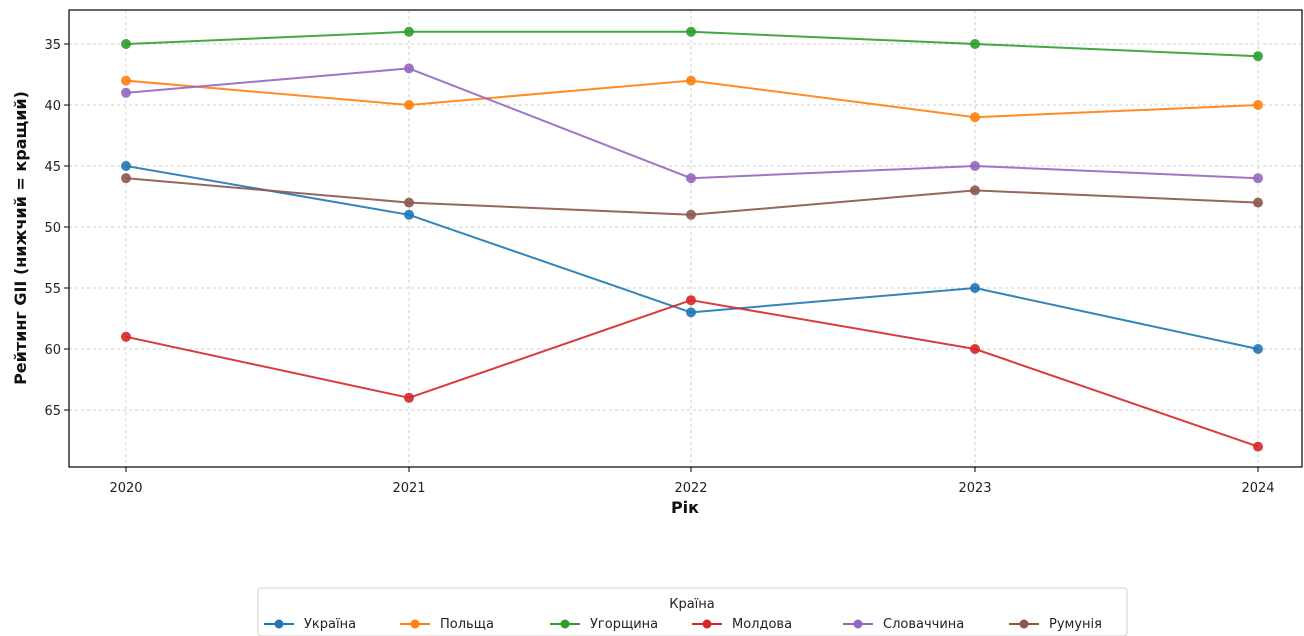  I want to click on legend-item: Словаччина, so click(903, 624).